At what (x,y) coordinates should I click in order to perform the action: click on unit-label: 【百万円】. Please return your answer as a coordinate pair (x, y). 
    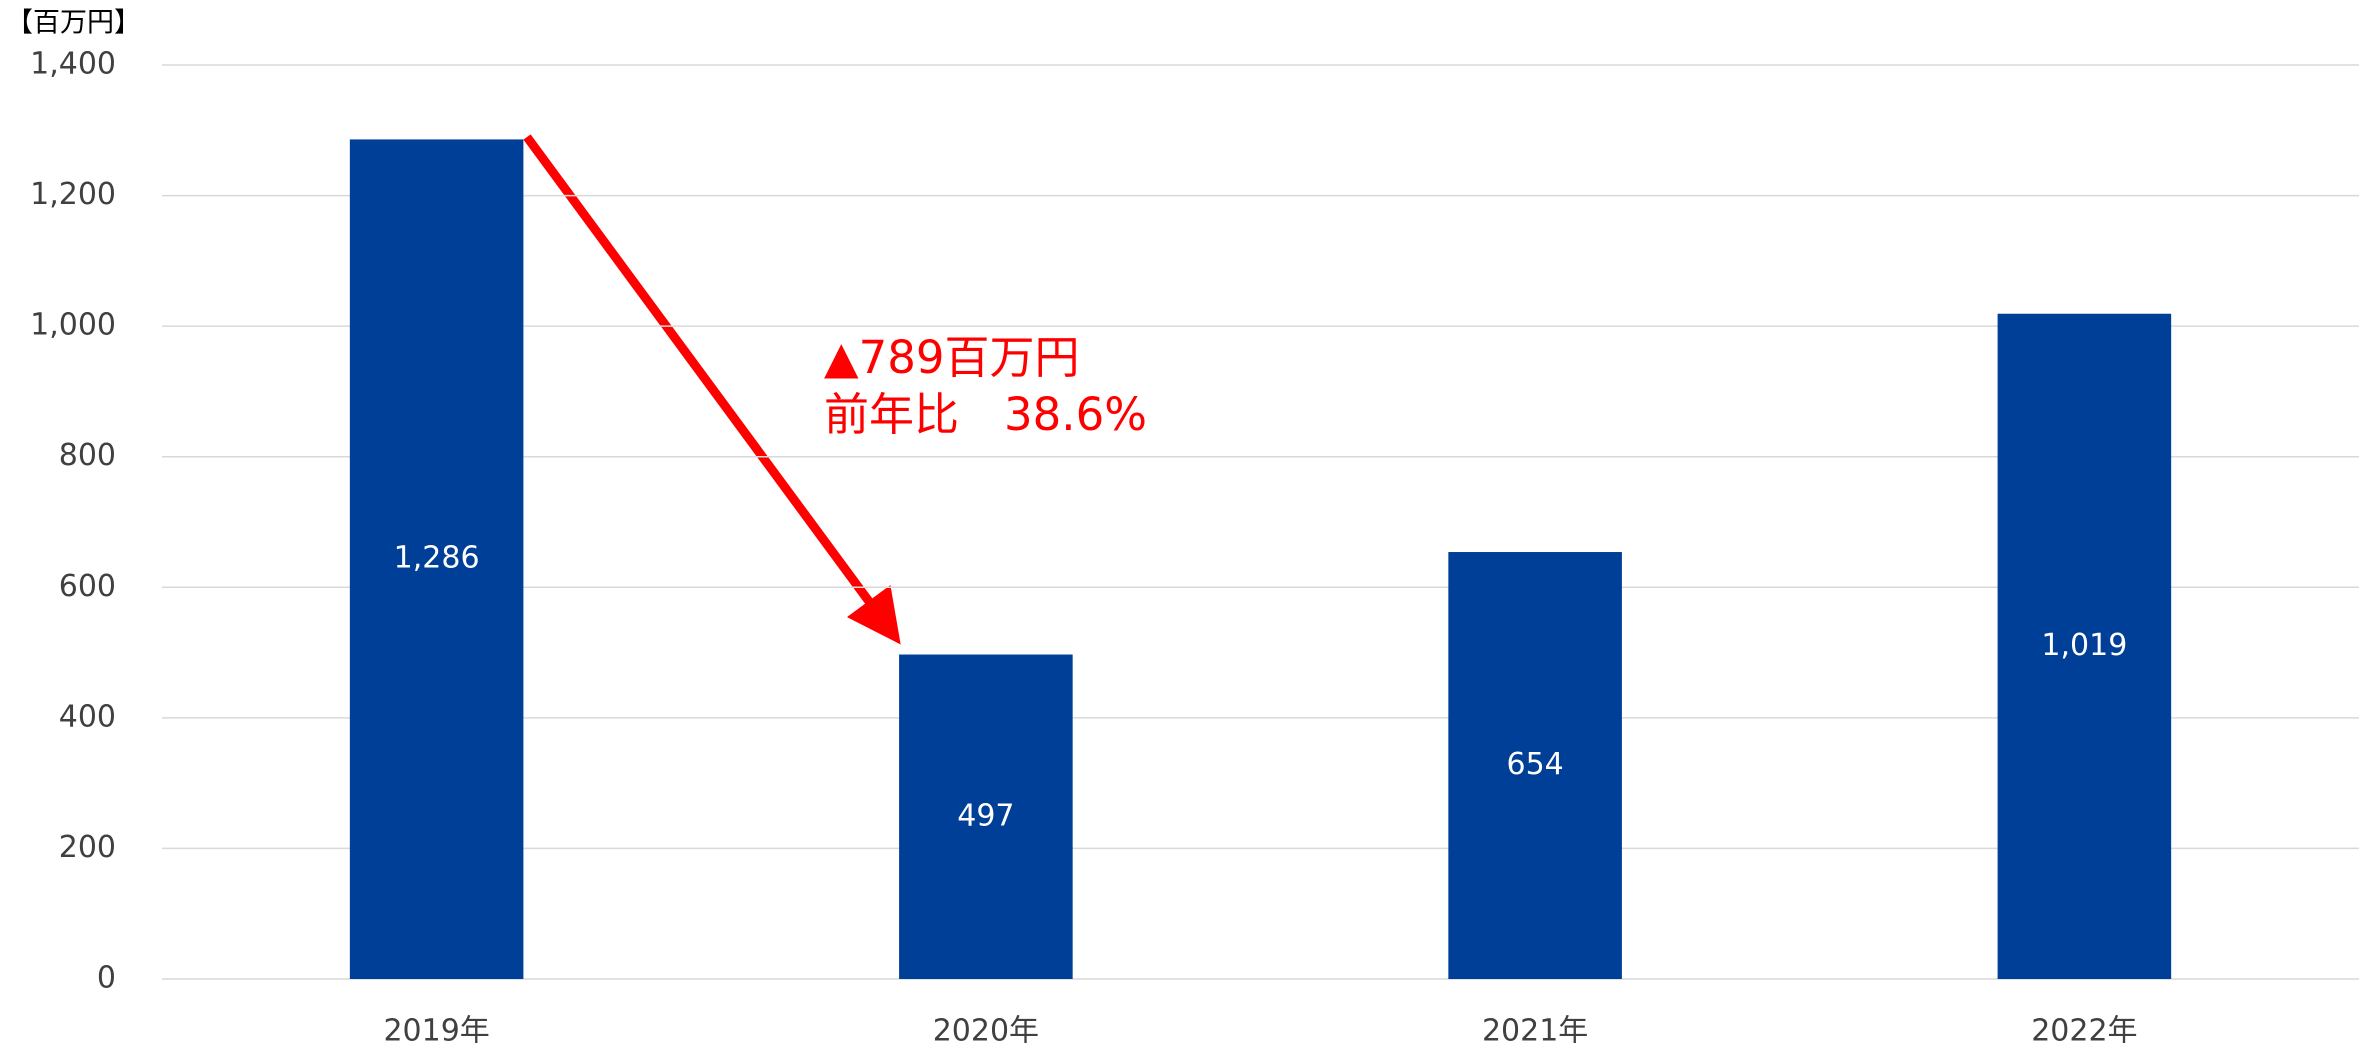
    Looking at the image, I should click on (73, 23).